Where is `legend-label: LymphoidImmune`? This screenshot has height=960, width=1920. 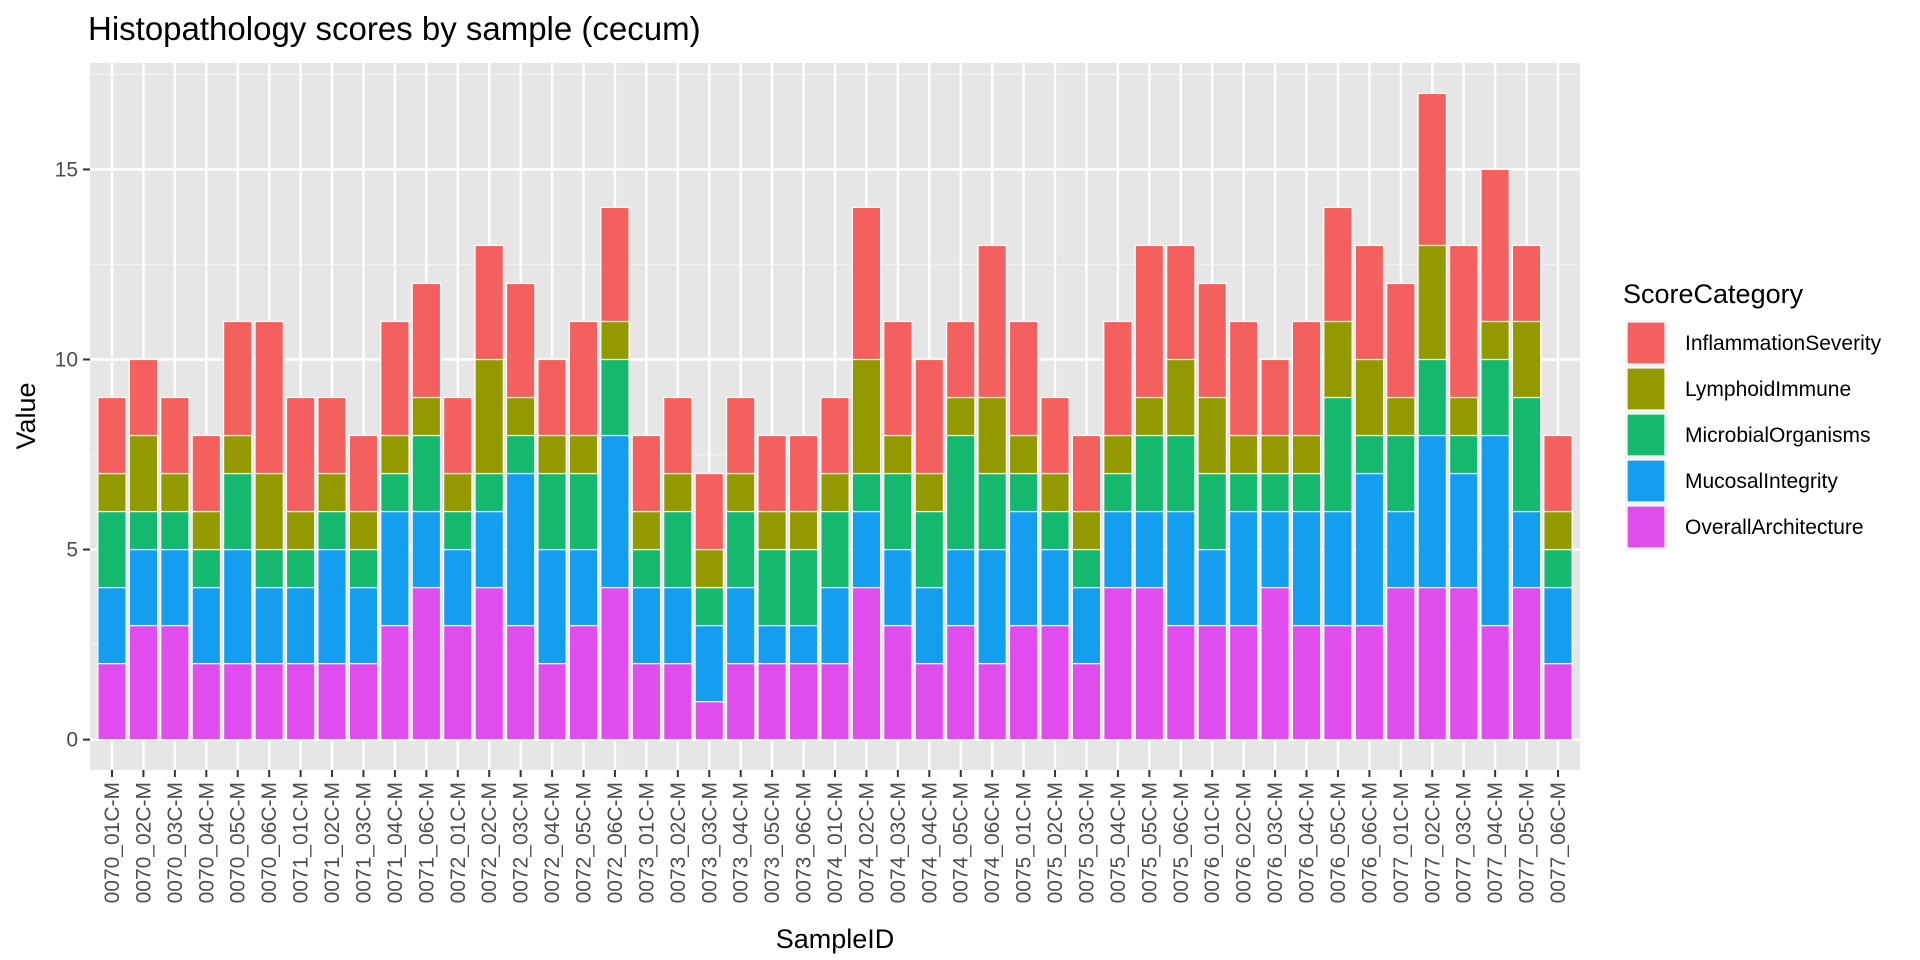
legend-label: LymphoidImmune is located at coordinates (1768, 389).